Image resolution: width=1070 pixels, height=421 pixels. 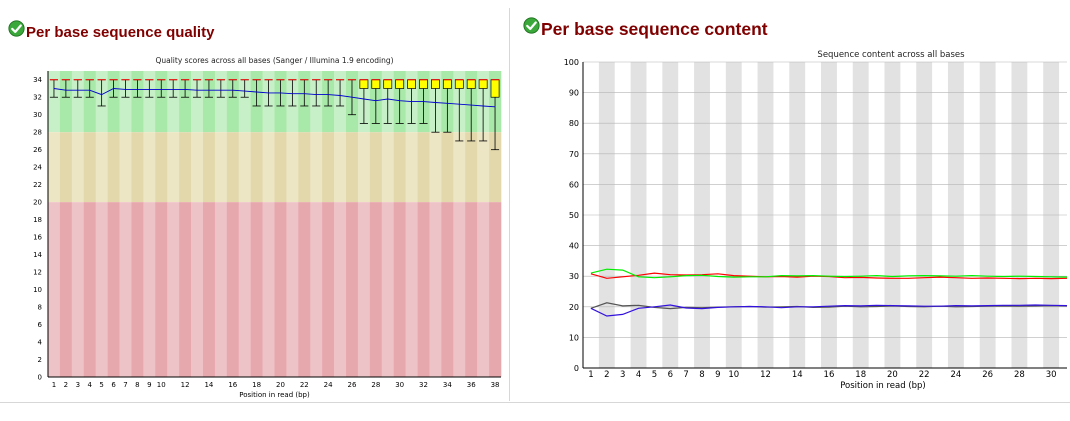 I want to click on y-tick-label: 32, so click(x=37, y=98).